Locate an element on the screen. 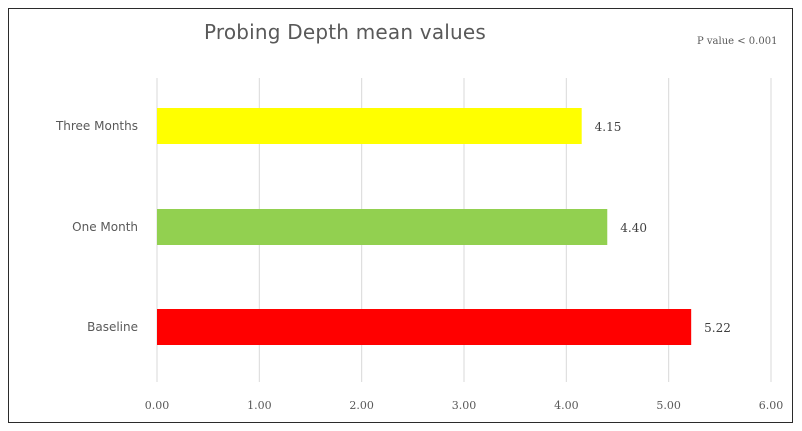  data-label-0: 4.15 is located at coordinates (608, 127).